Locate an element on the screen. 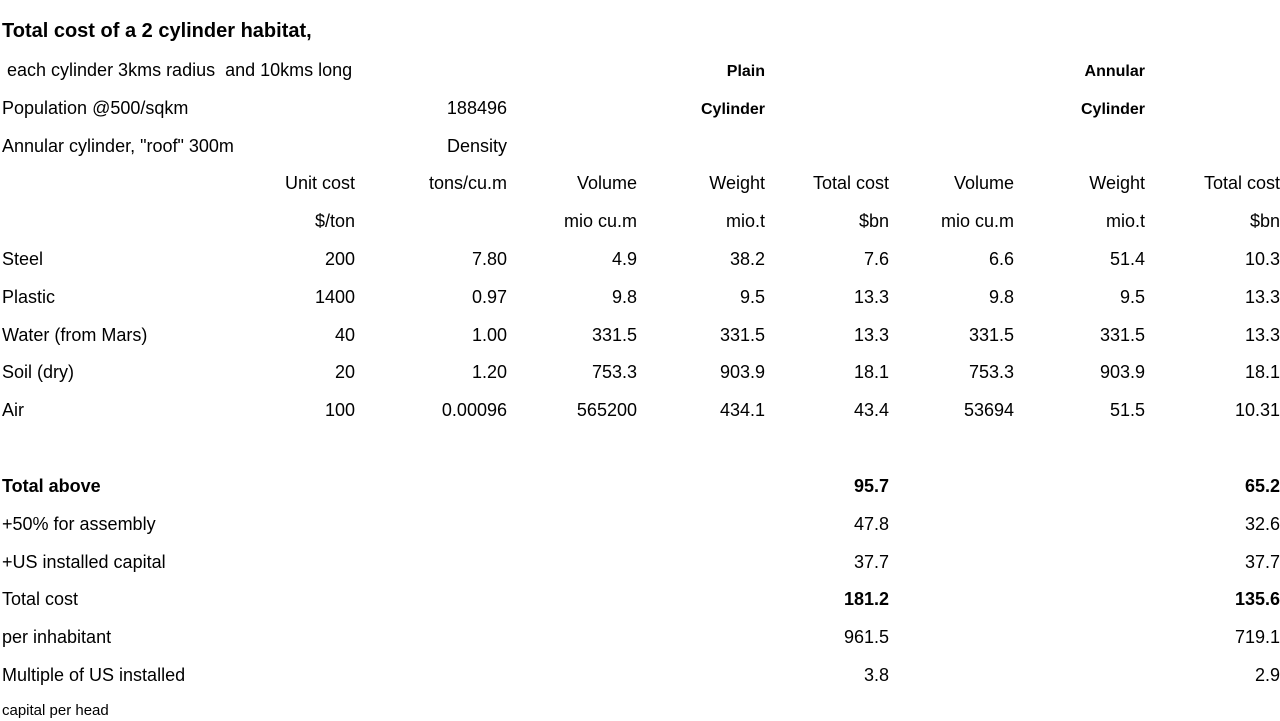 The height and width of the screenshot is (721, 1280). plain-weight-cell: 9.5 is located at coordinates (752, 297).